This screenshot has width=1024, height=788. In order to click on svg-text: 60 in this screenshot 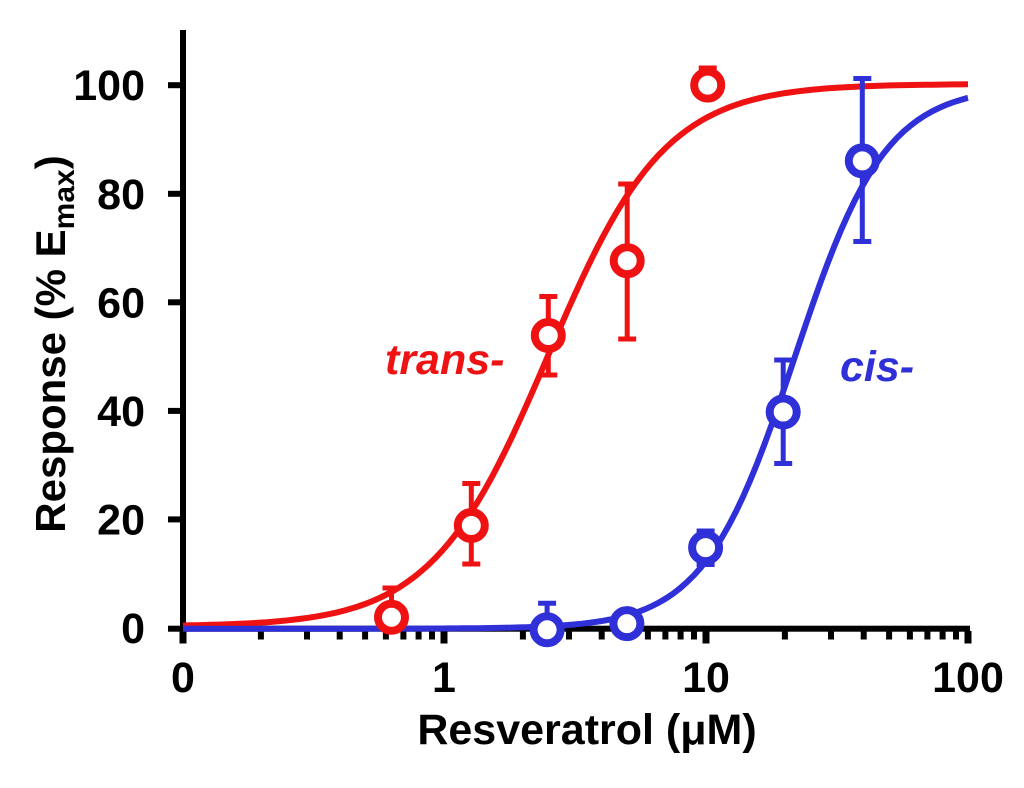, I will do `click(121, 303)`.